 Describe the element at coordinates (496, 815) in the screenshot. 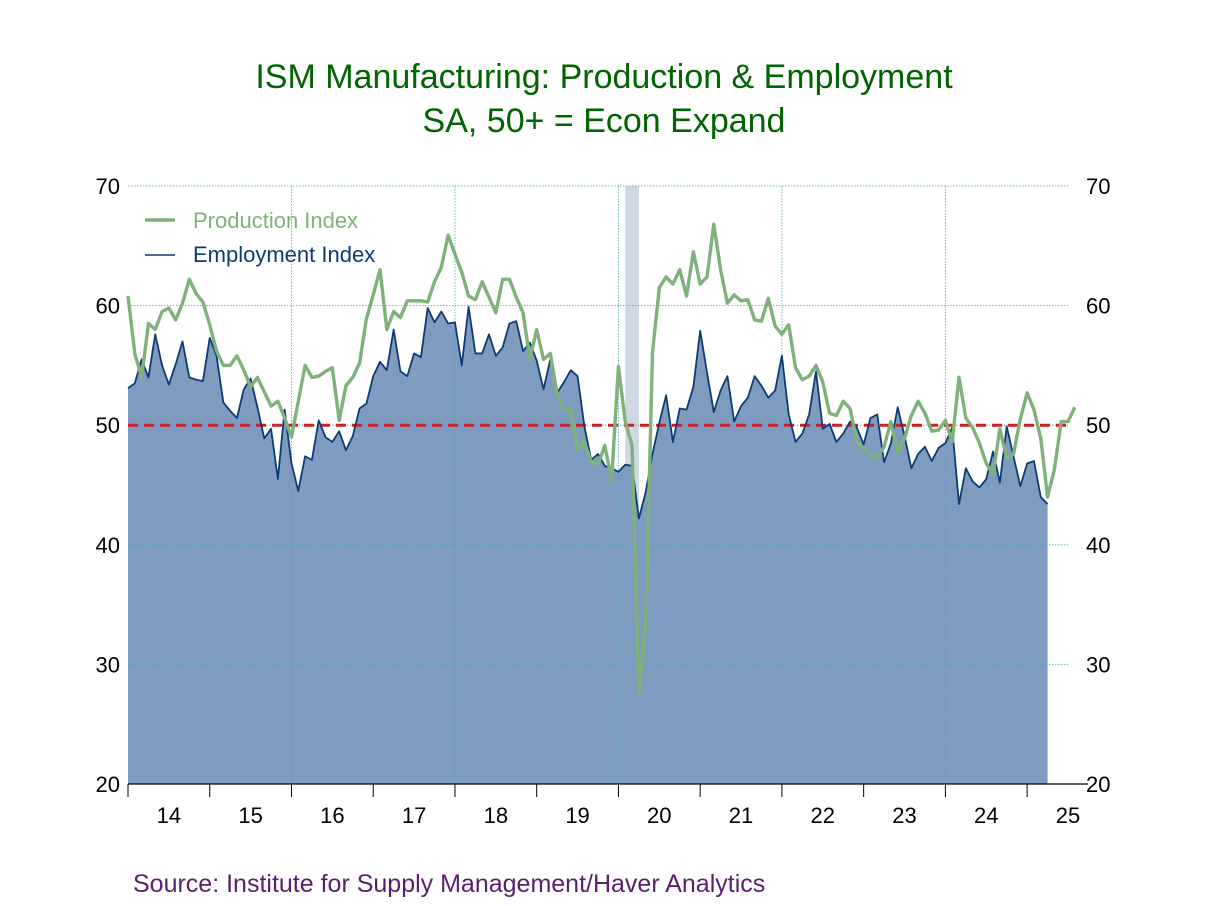

I see `x-tick-label: 18` at that location.